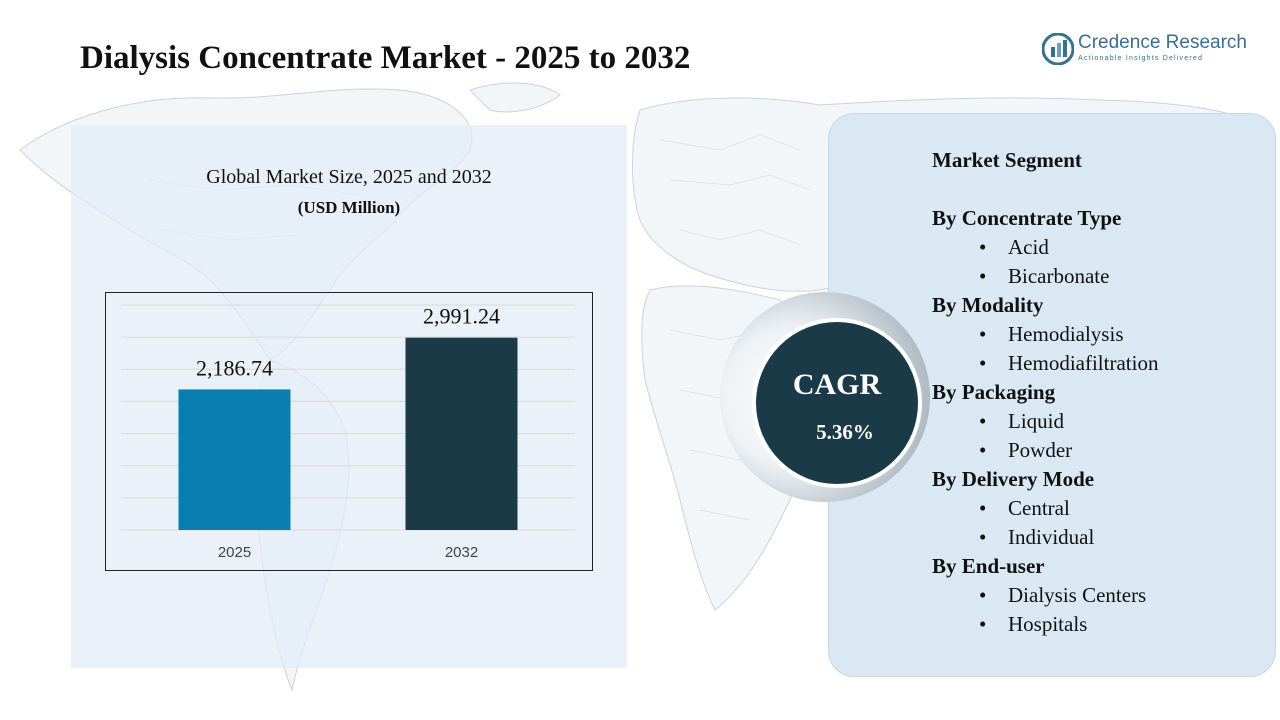  Describe the element at coordinates (1059, 276) in the screenshot. I see `segment-item-label: Bicarbonate` at that location.